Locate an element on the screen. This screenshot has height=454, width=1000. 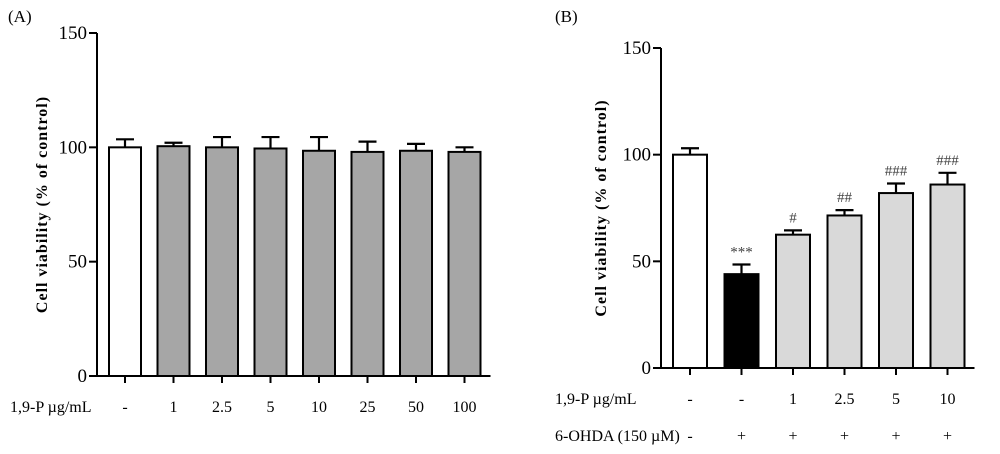
significance-label: ## is located at coordinates (845, 198).